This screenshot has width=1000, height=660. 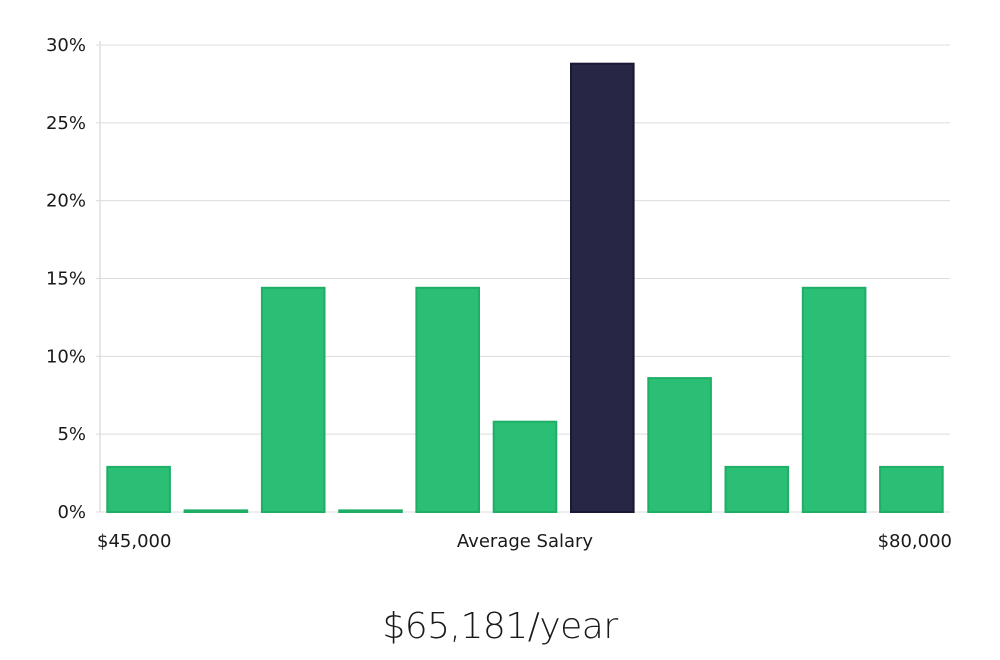 I want to click on y-tick-label: 0%, so click(x=71, y=512).